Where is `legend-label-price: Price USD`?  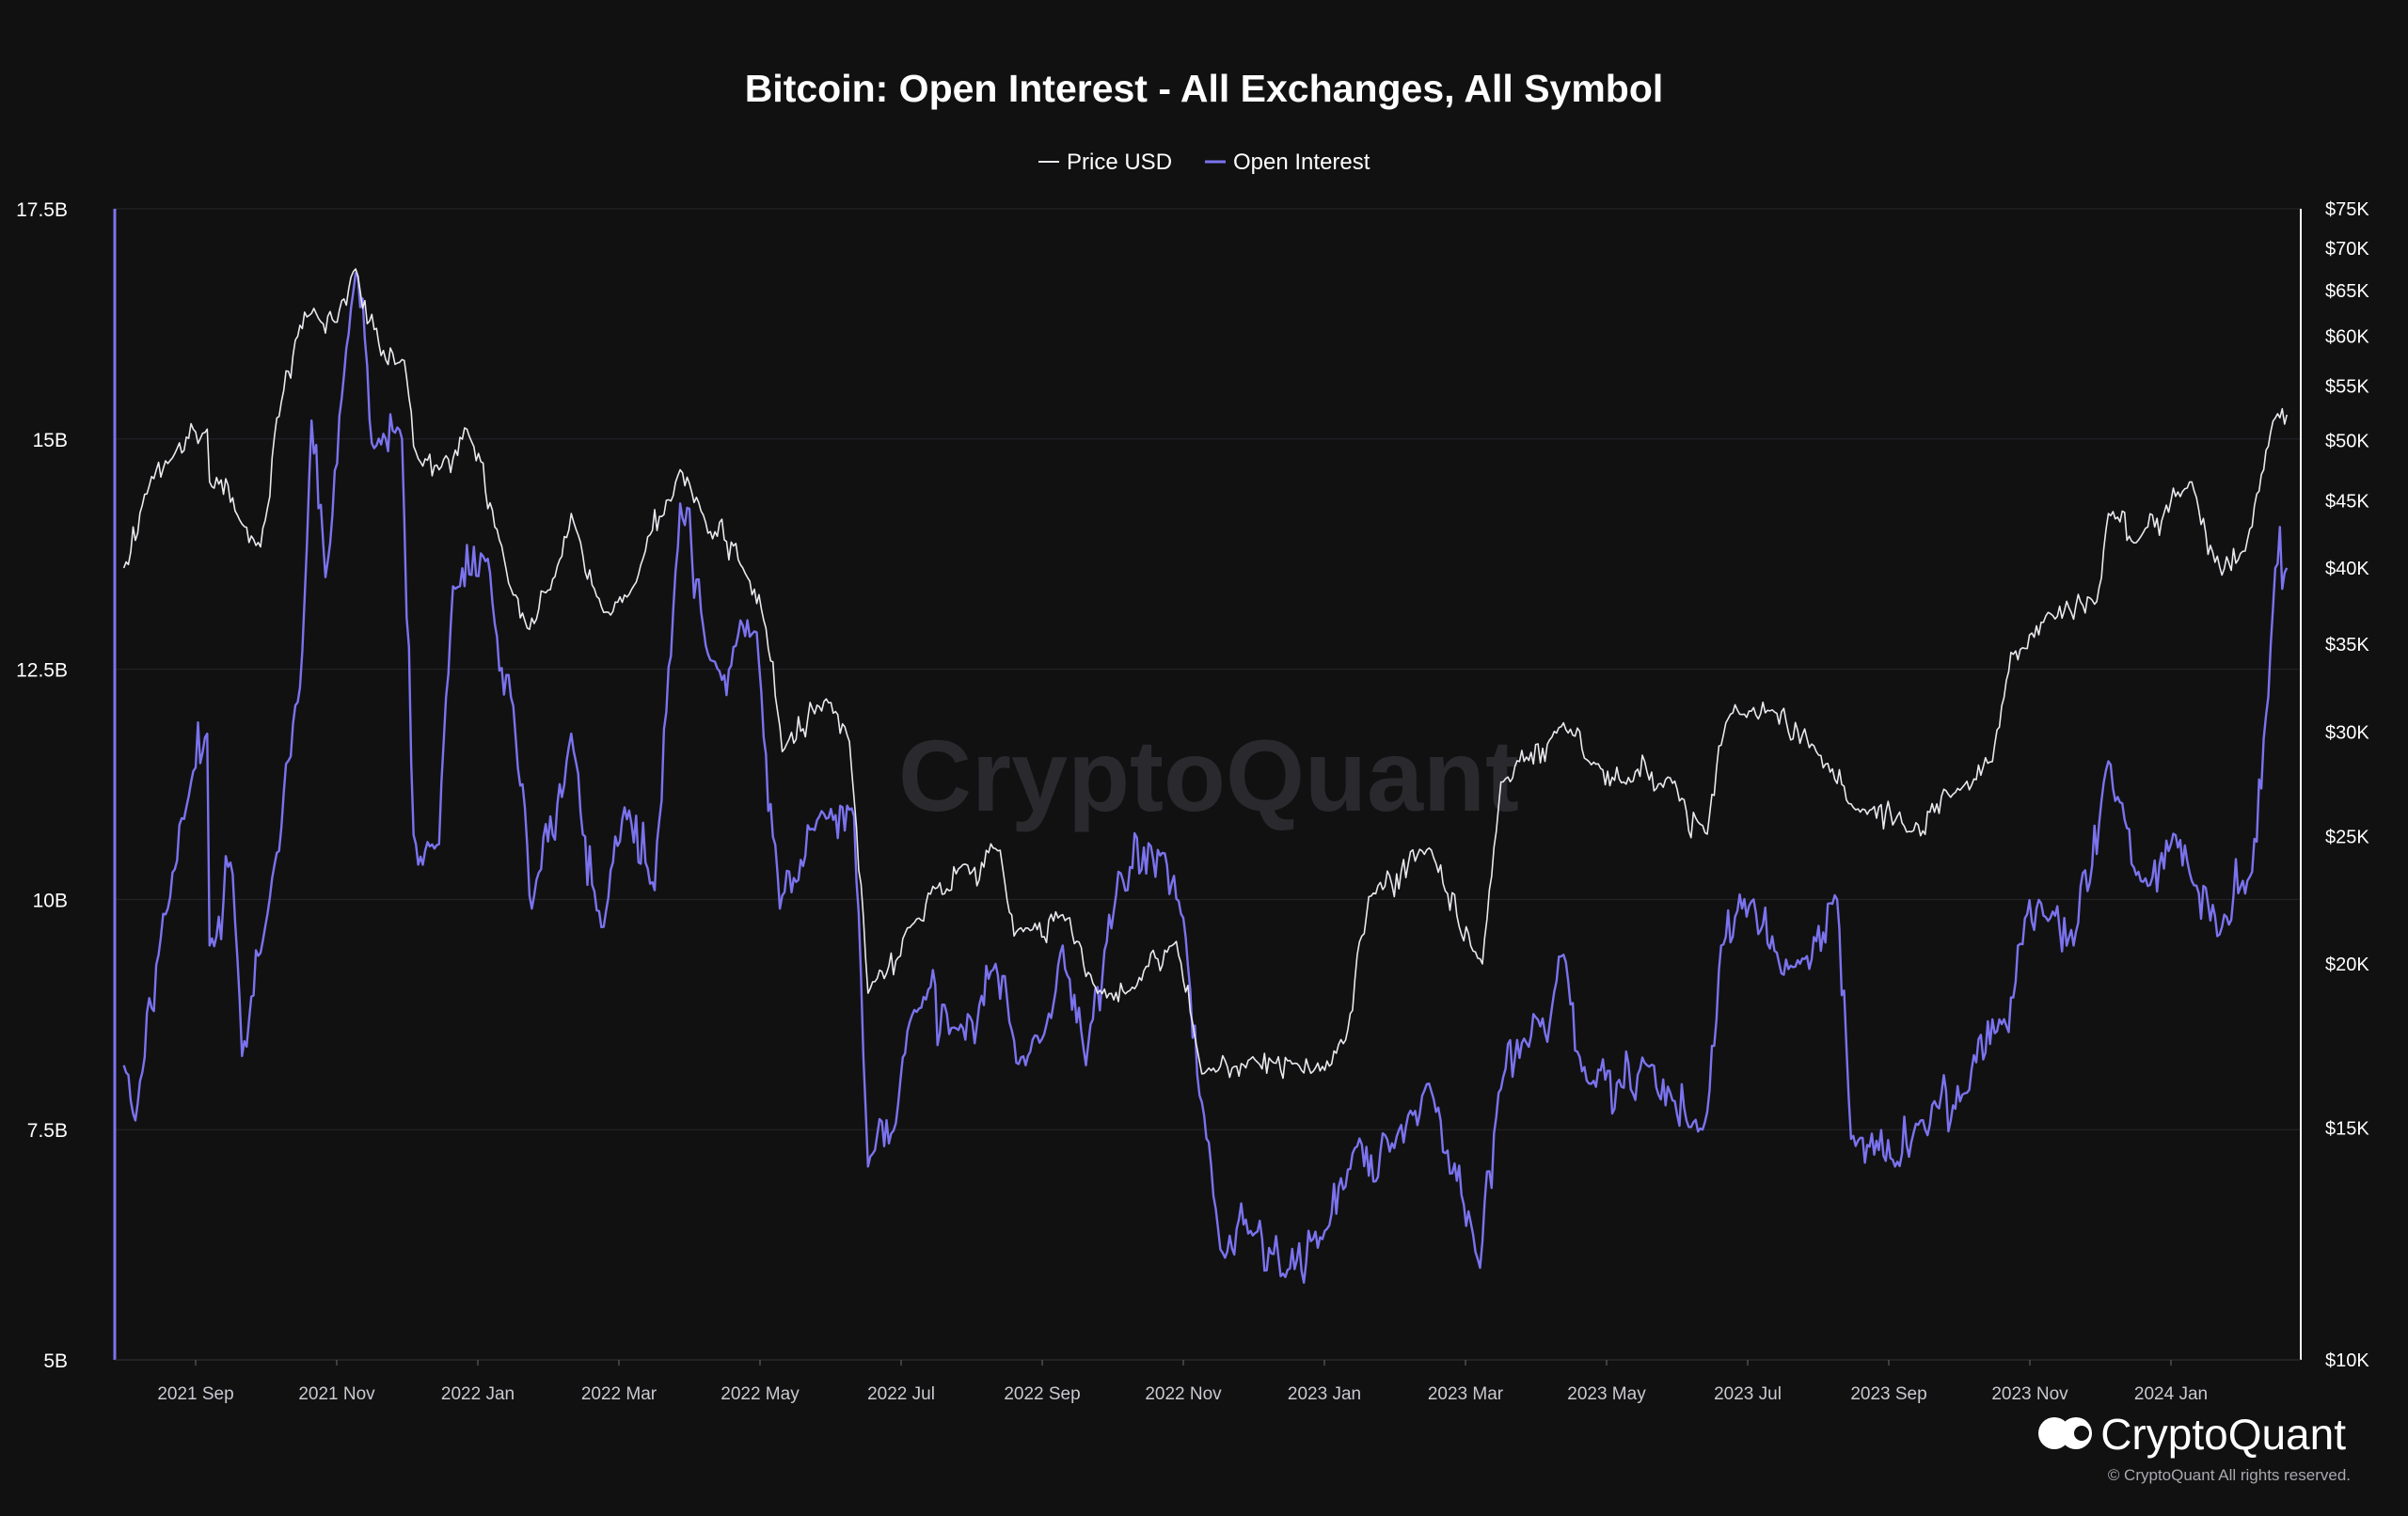
legend-label-price: Price USD is located at coordinates (1120, 162).